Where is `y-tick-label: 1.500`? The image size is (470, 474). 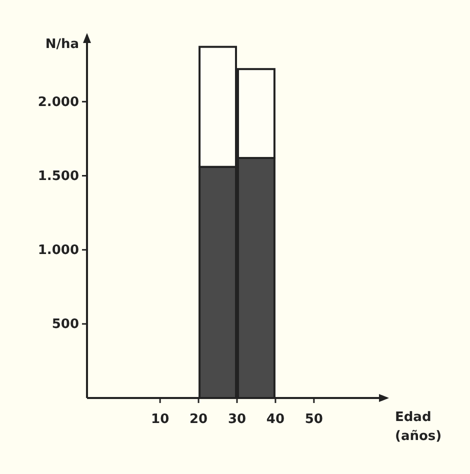
y-tick-label: 1.500 is located at coordinates (58, 176).